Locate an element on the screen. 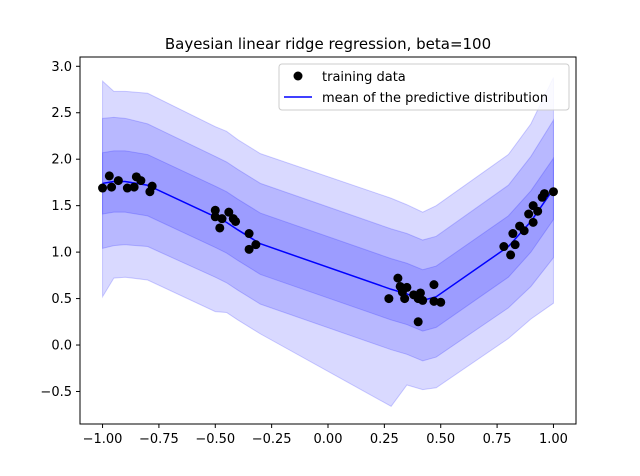 The width and height of the screenshot is (640, 476). y-tick-label: 3.0 is located at coordinates (61, 67).